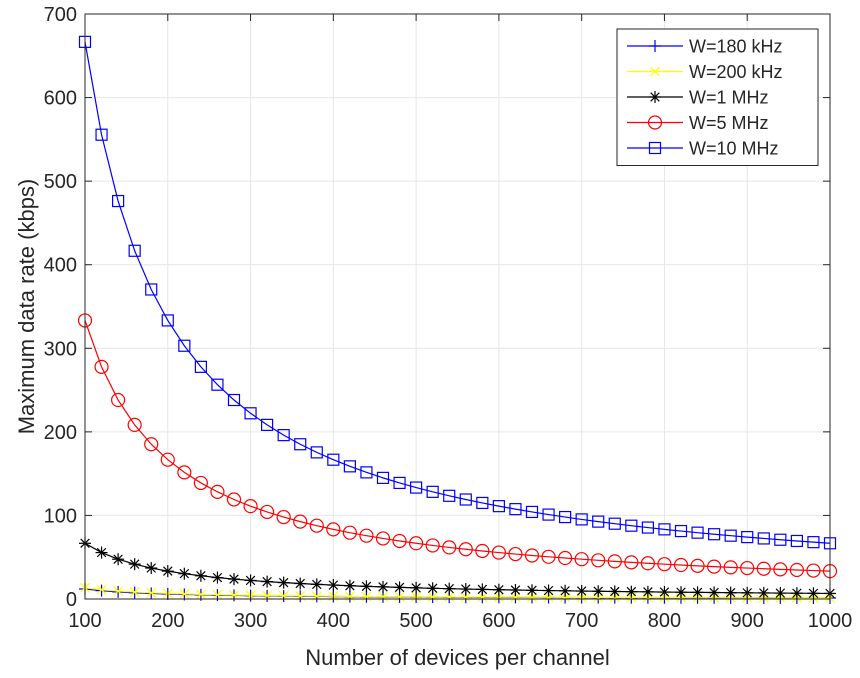 Image resolution: width=860 pixels, height=678 pixels. What do you see at coordinates (698, 98) in the screenshot?
I see `legend-item: W=1 MHz` at bounding box center [698, 98].